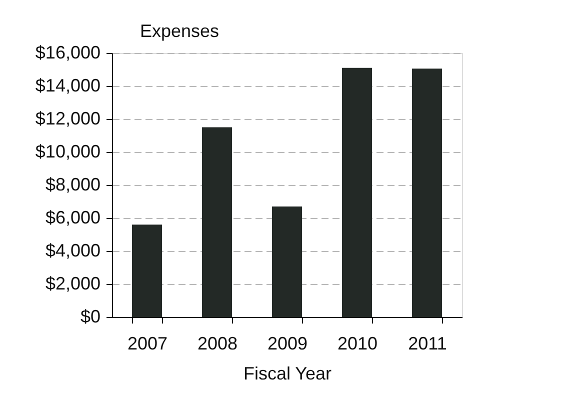  What do you see at coordinates (287, 374) in the screenshot?
I see `x-axis-title: Fiscal Year` at bounding box center [287, 374].